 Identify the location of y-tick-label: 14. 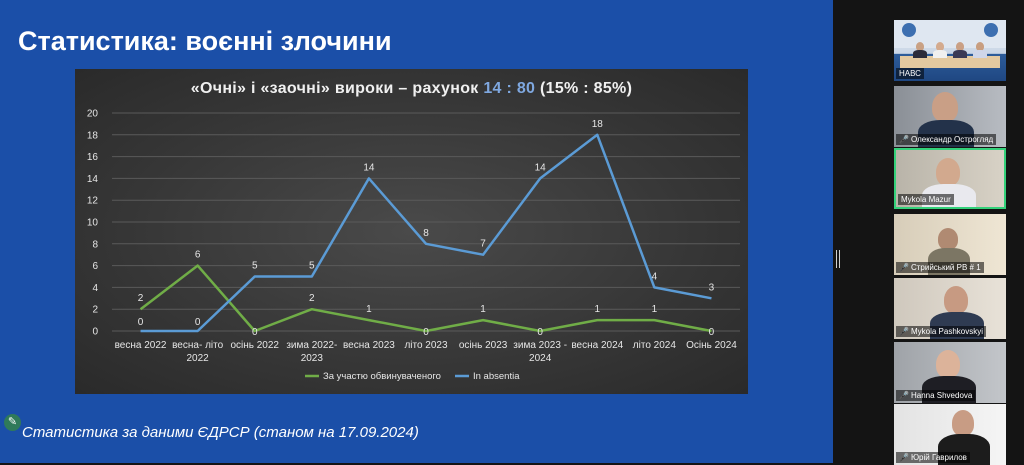
(93, 179).